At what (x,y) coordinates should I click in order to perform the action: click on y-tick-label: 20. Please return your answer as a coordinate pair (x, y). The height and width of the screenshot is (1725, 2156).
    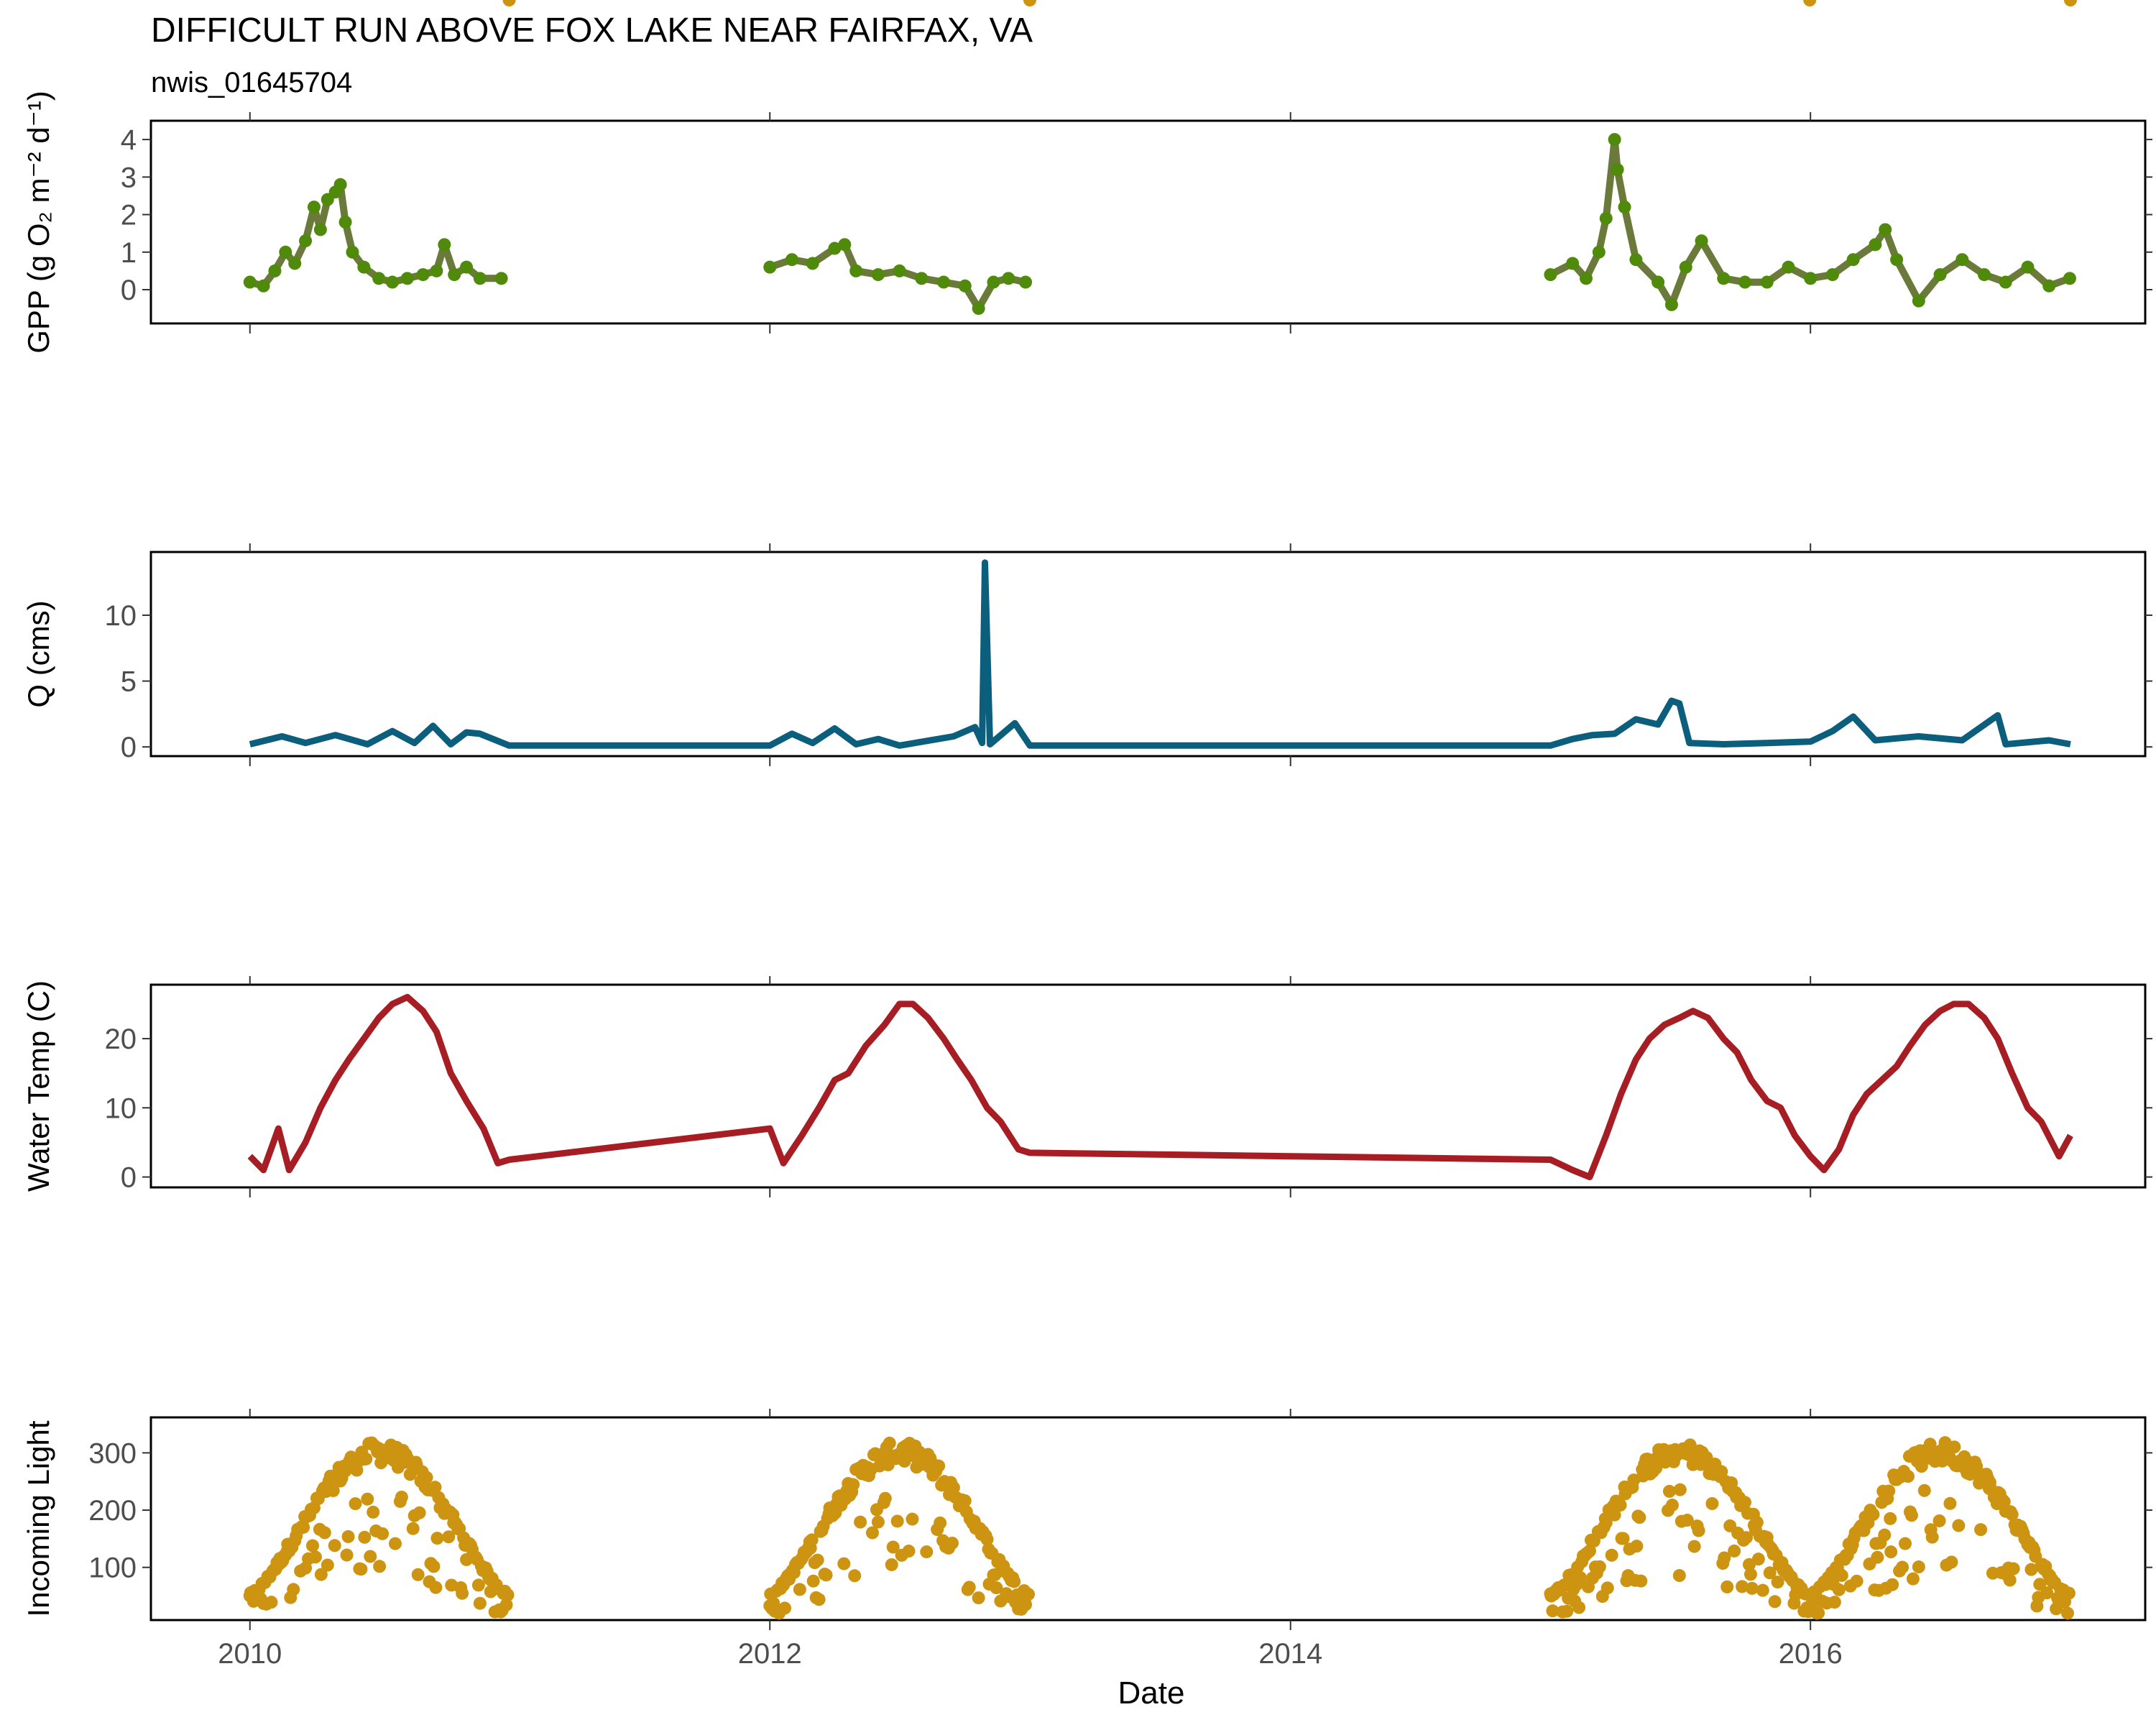
    Looking at the image, I should click on (121, 1039).